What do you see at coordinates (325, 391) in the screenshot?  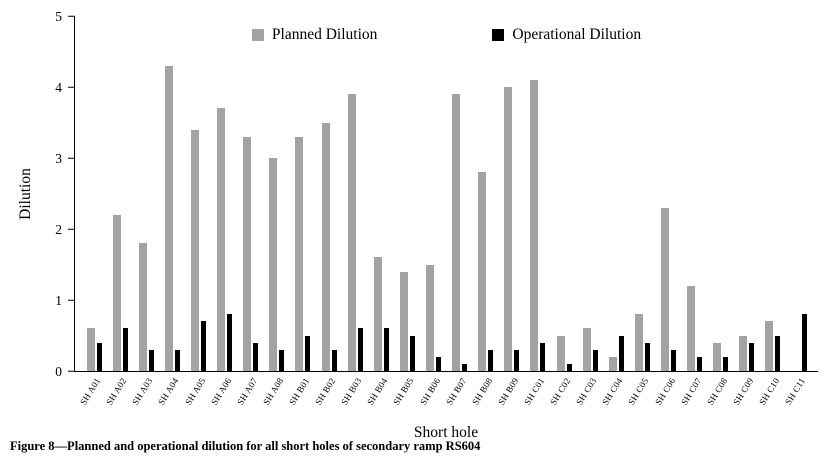 I see `x-tick-label: SH B02` at bounding box center [325, 391].